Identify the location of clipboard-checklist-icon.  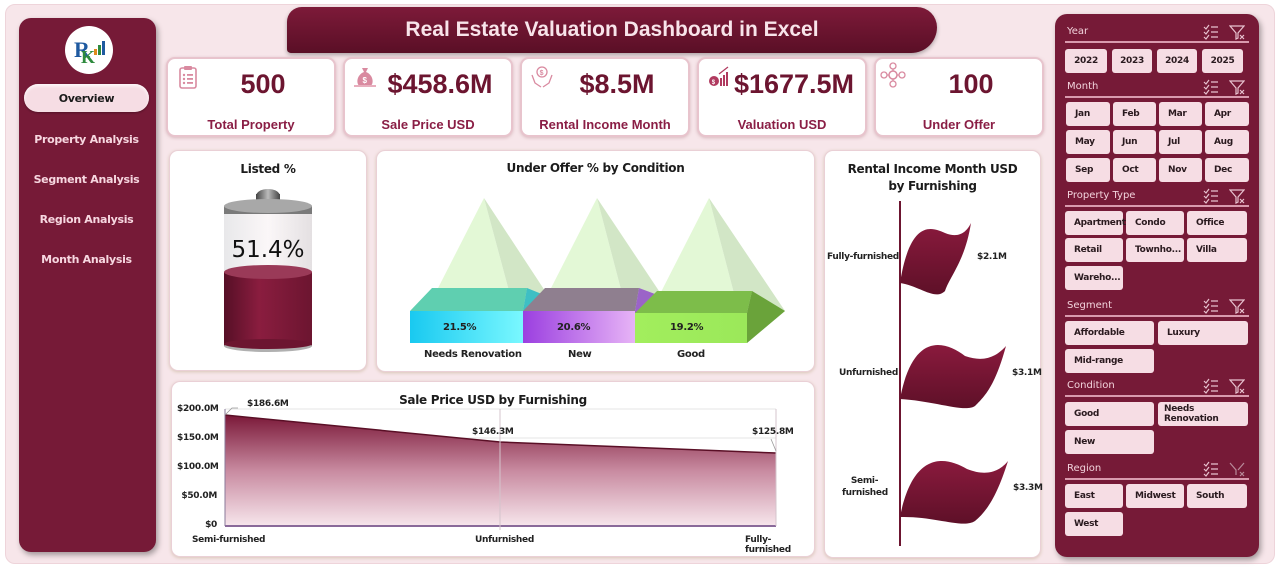
(188, 77).